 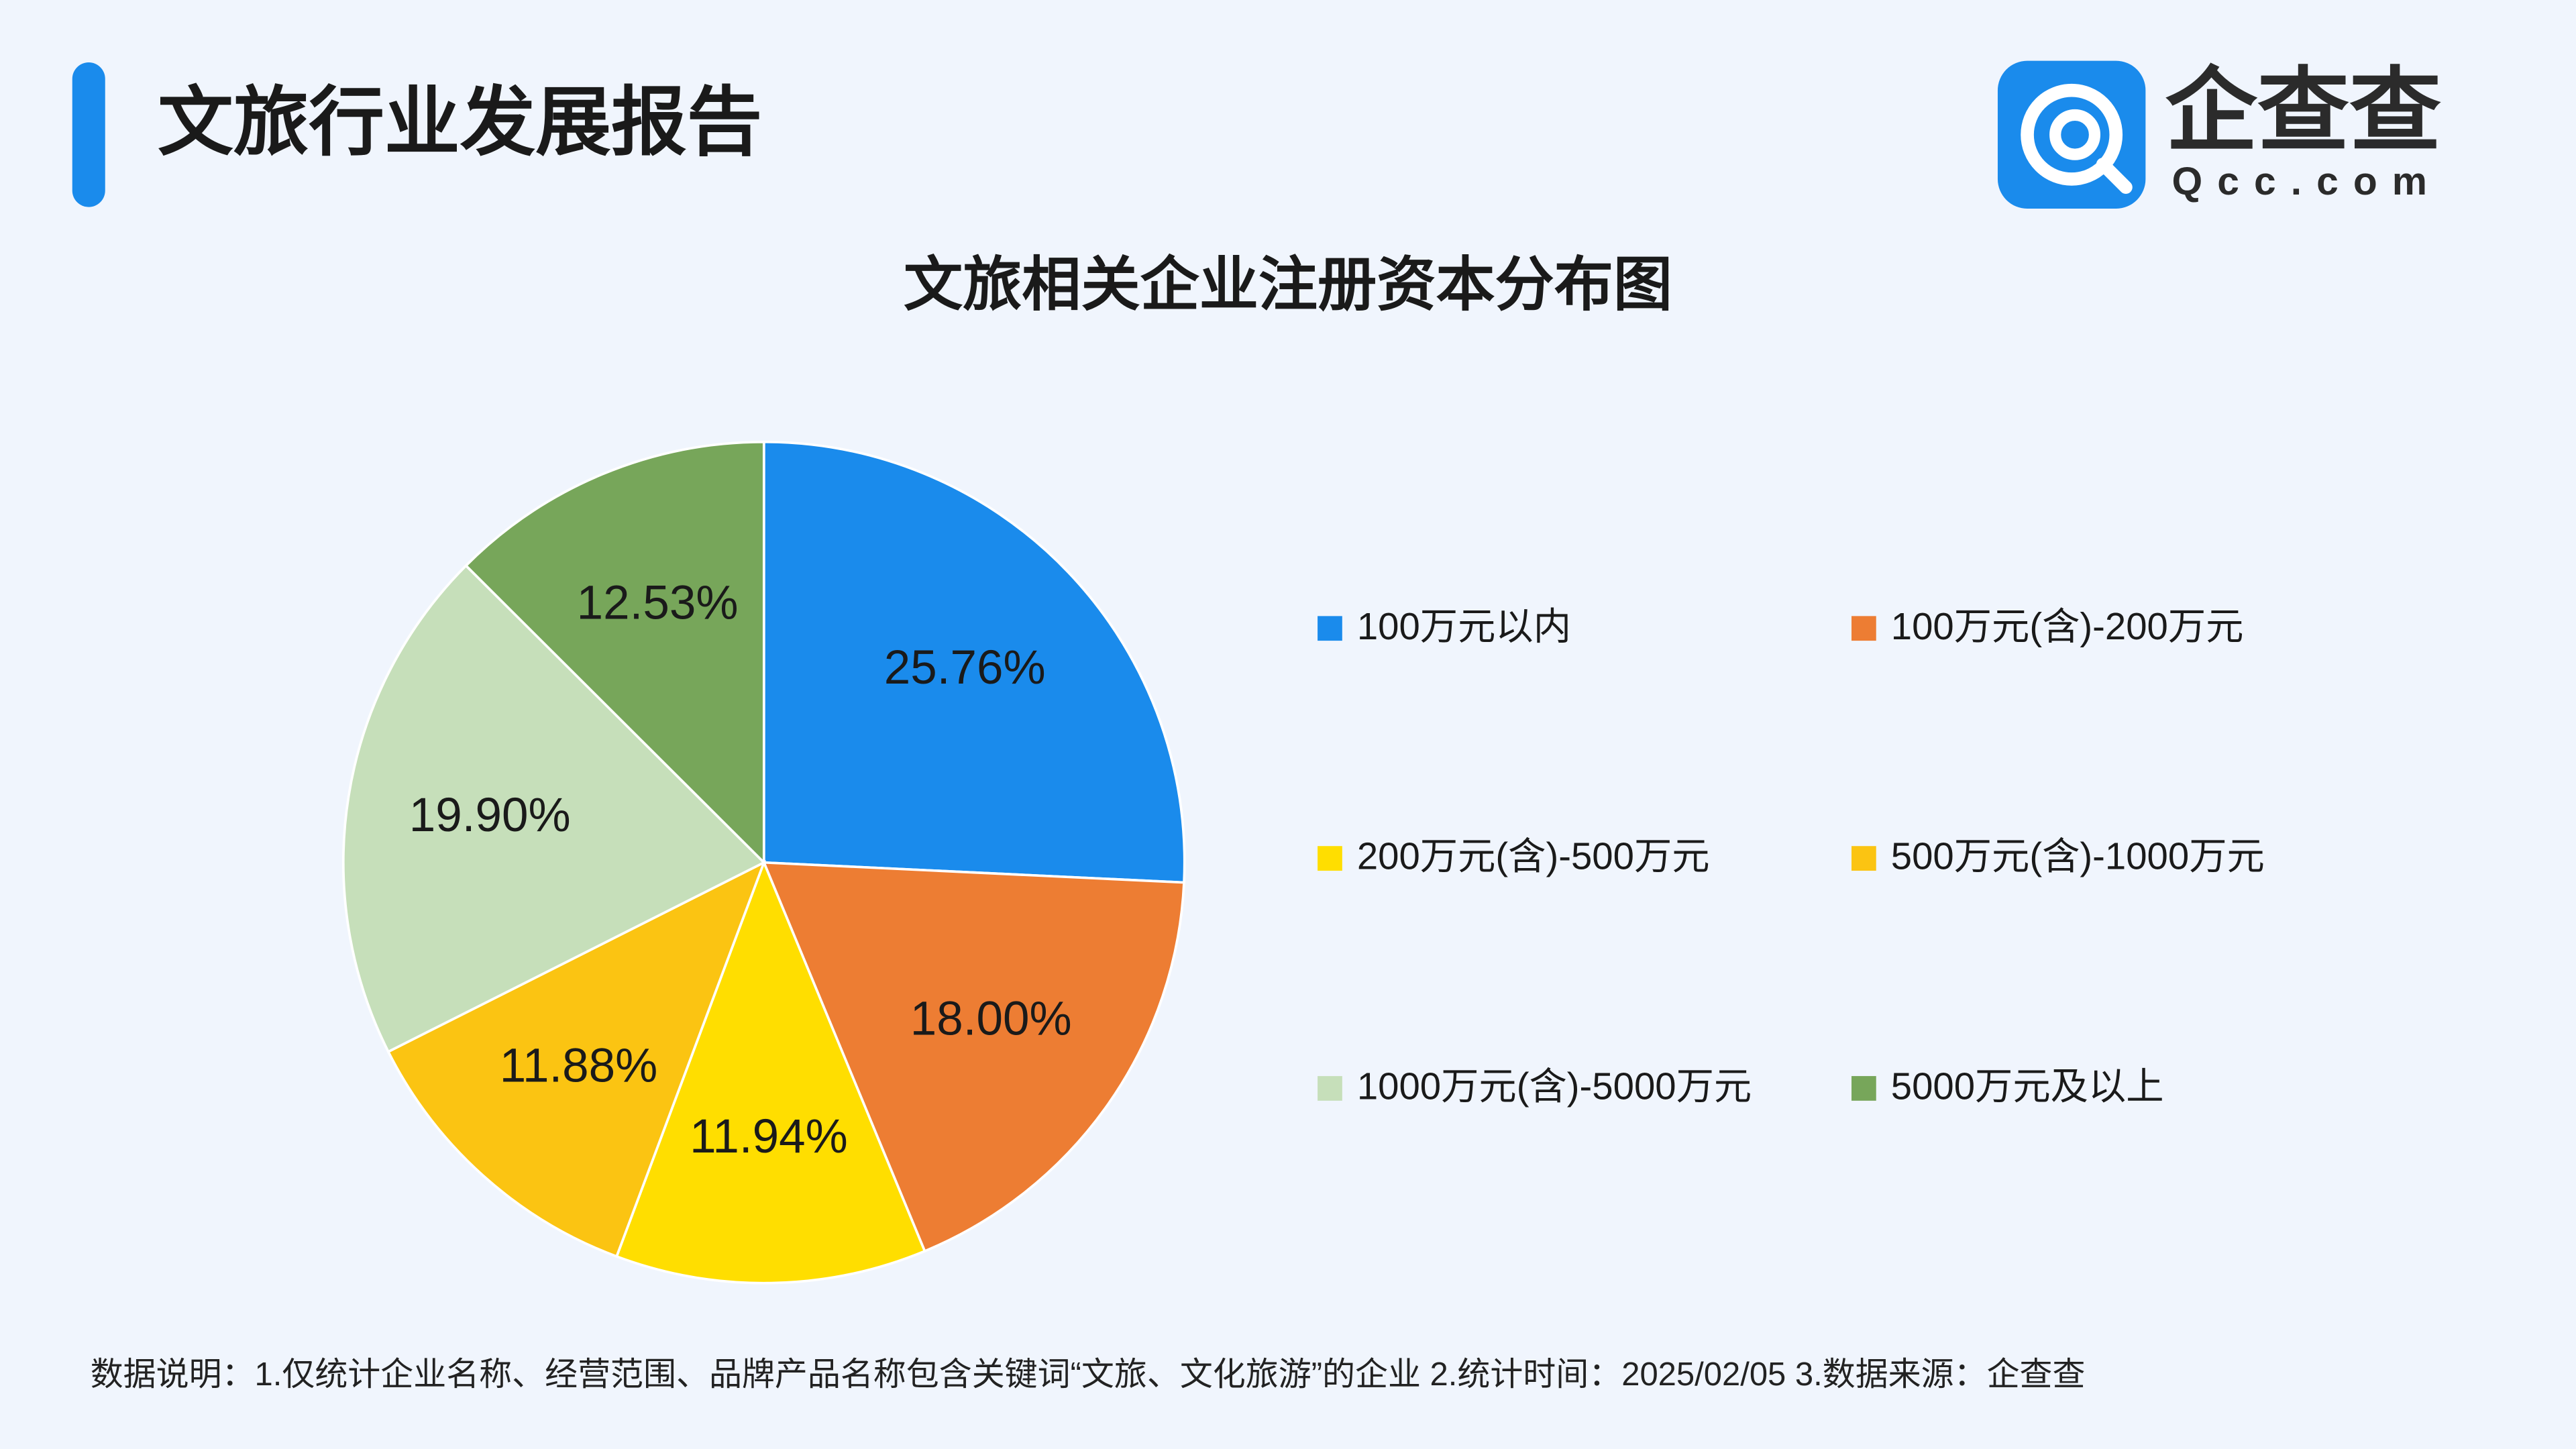 What do you see at coordinates (1464, 626) in the screenshot?
I see `legend-label: 100万元以内` at bounding box center [1464, 626].